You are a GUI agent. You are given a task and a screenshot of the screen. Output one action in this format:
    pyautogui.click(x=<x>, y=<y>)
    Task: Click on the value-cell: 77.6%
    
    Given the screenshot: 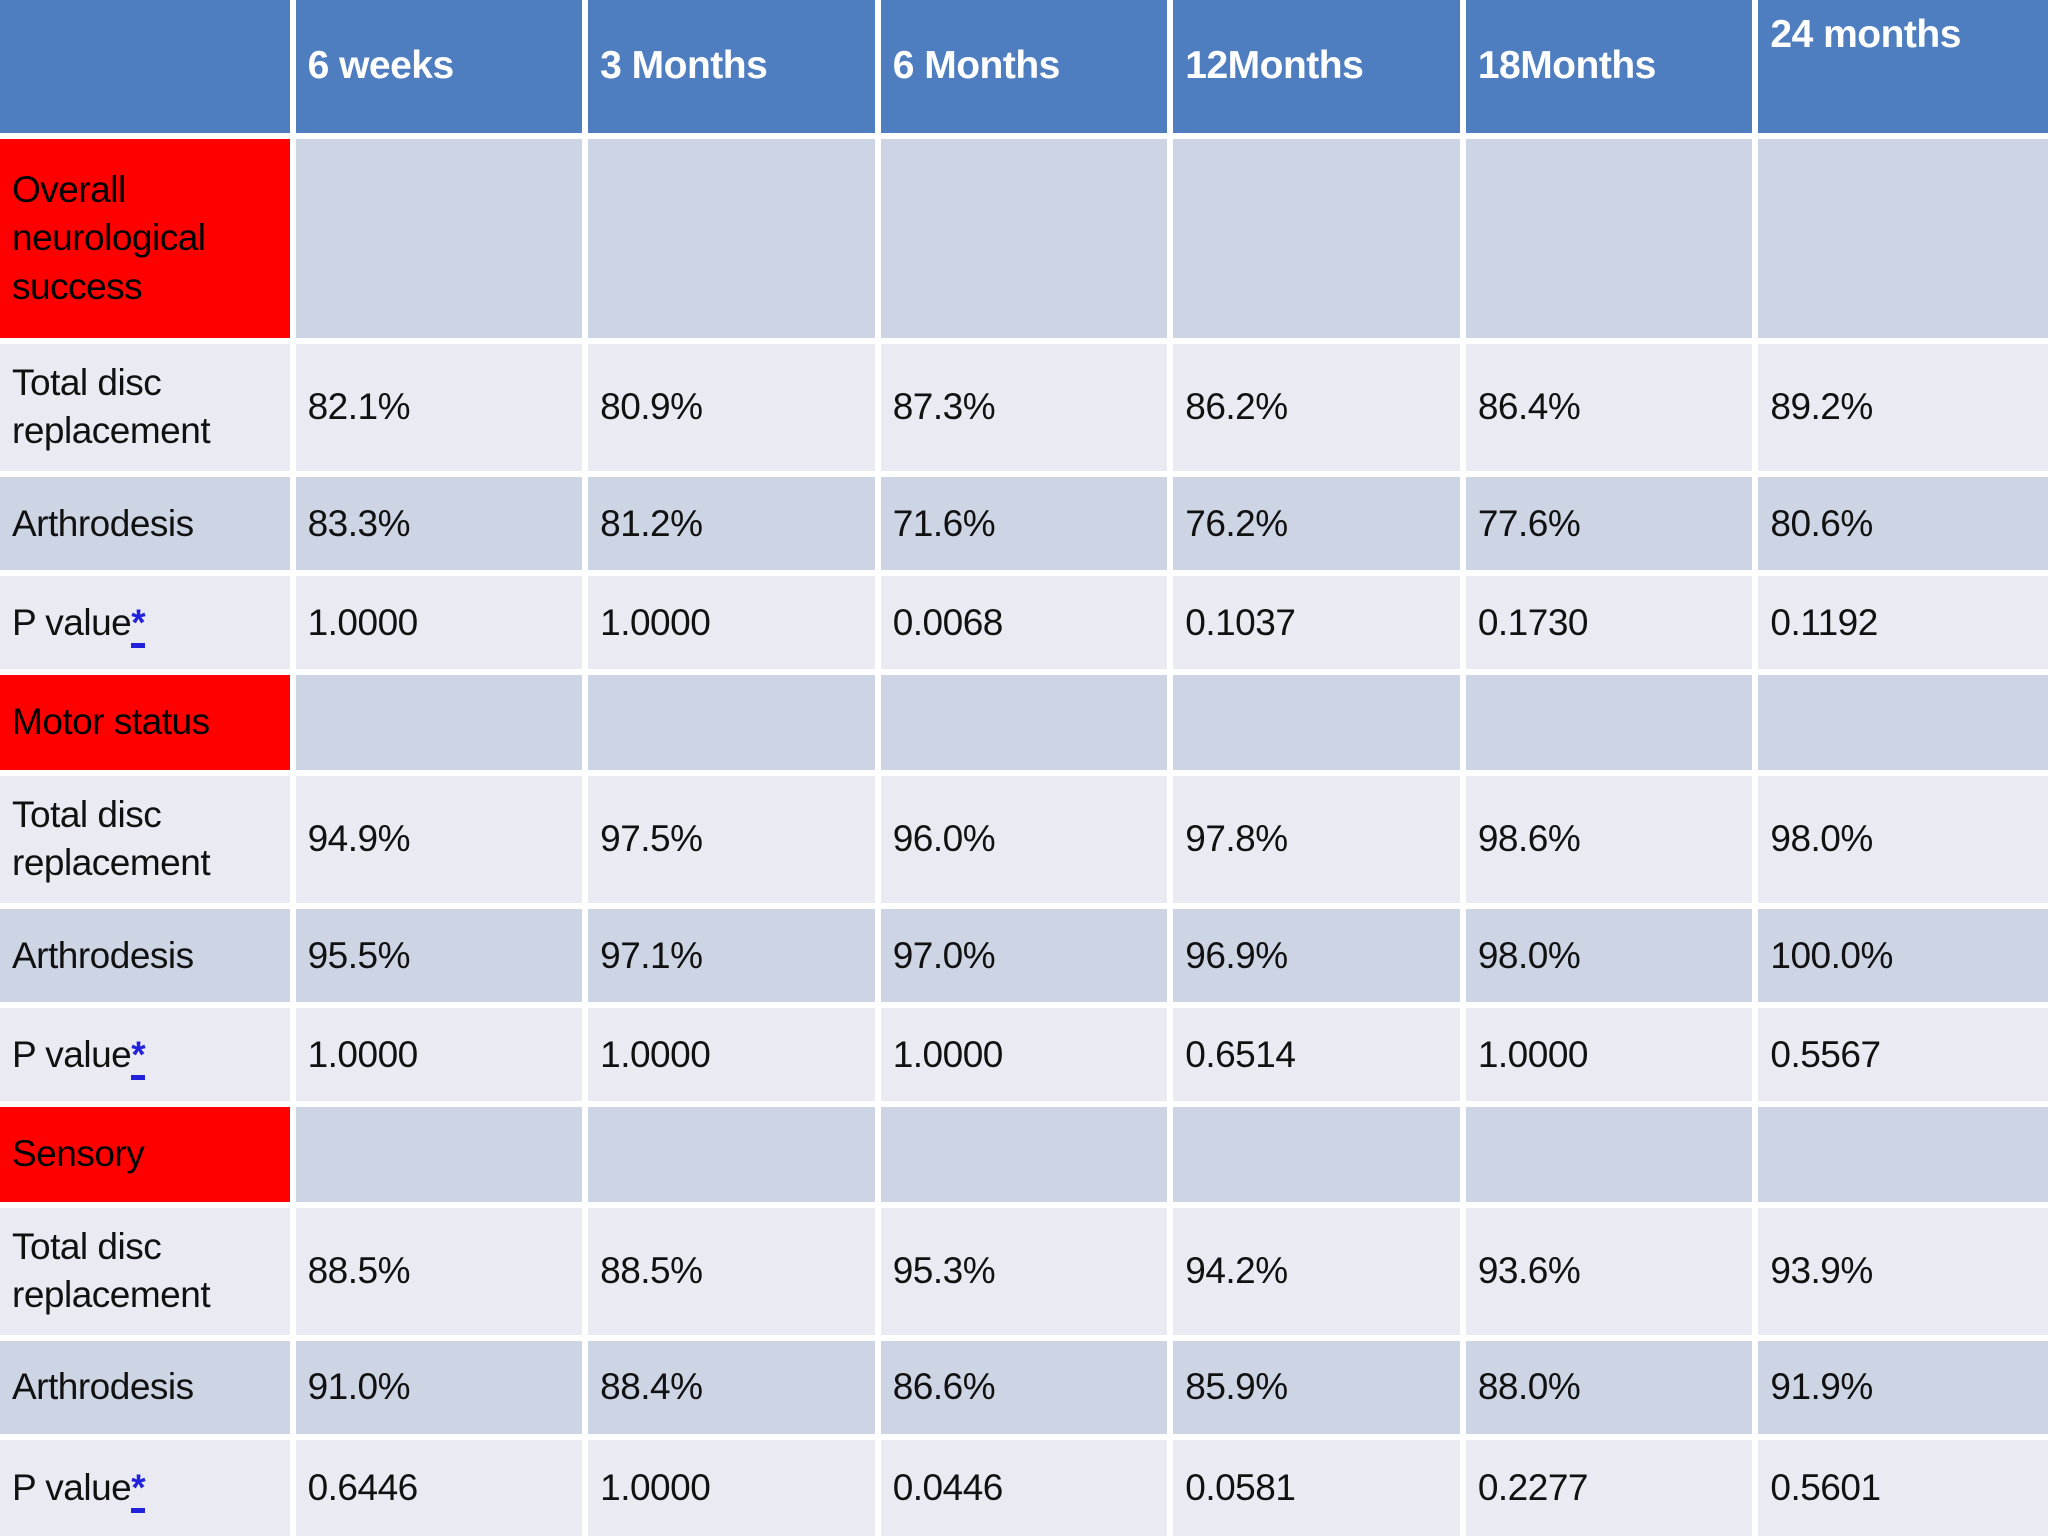 What is the action you would take?
    pyautogui.click(x=1610, y=525)
    